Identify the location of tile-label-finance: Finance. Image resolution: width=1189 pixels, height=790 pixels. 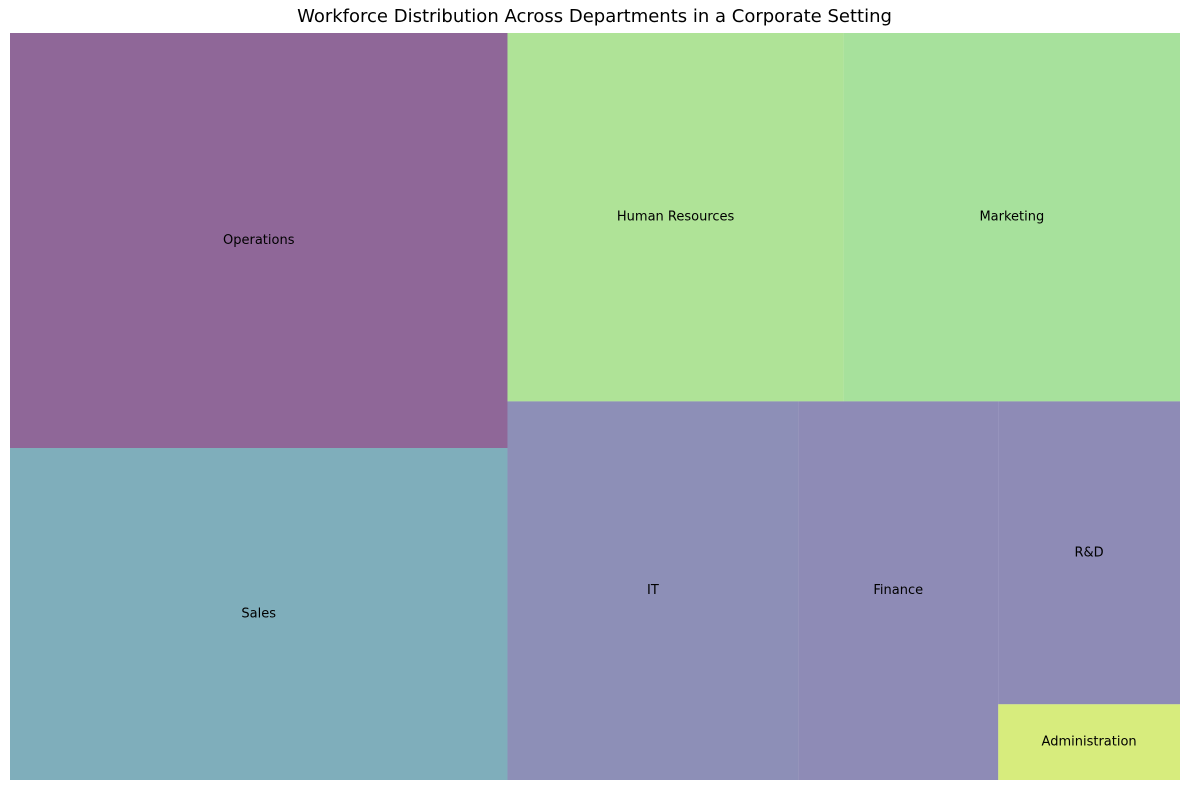
(898, 590).